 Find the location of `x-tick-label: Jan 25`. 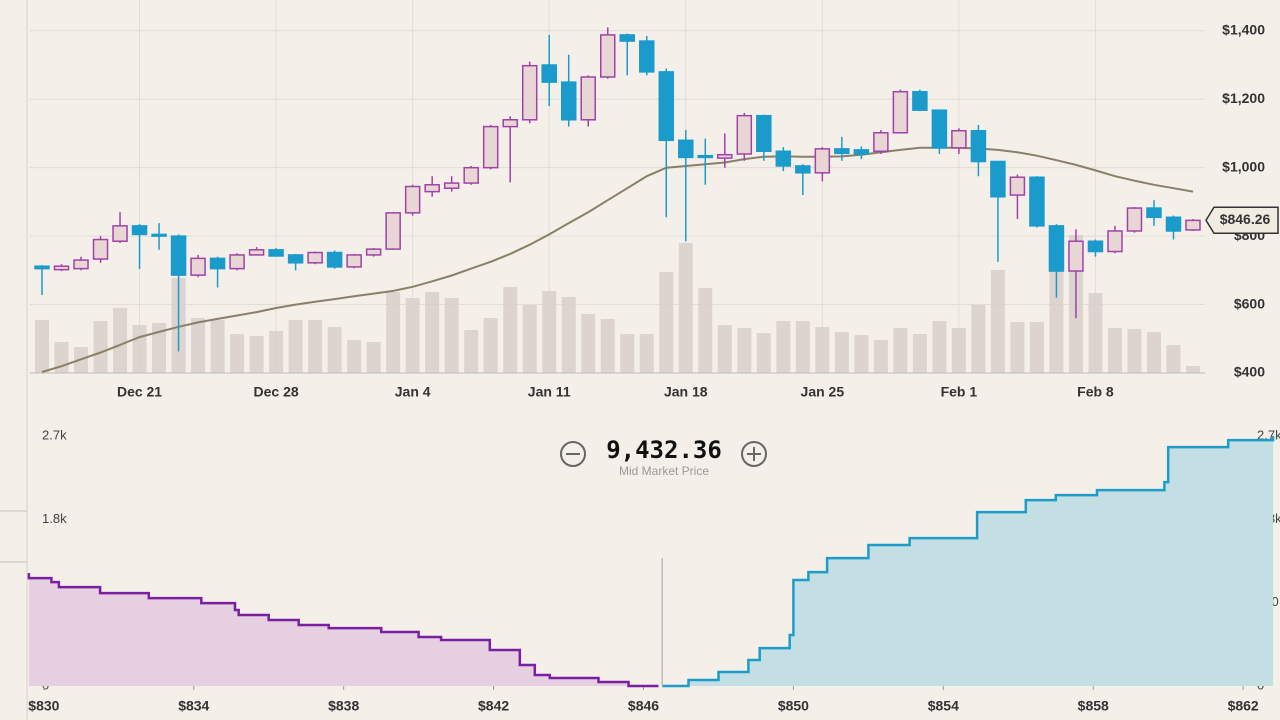

x-tick-label: Jan 25 is located at coordinates (823, 392).